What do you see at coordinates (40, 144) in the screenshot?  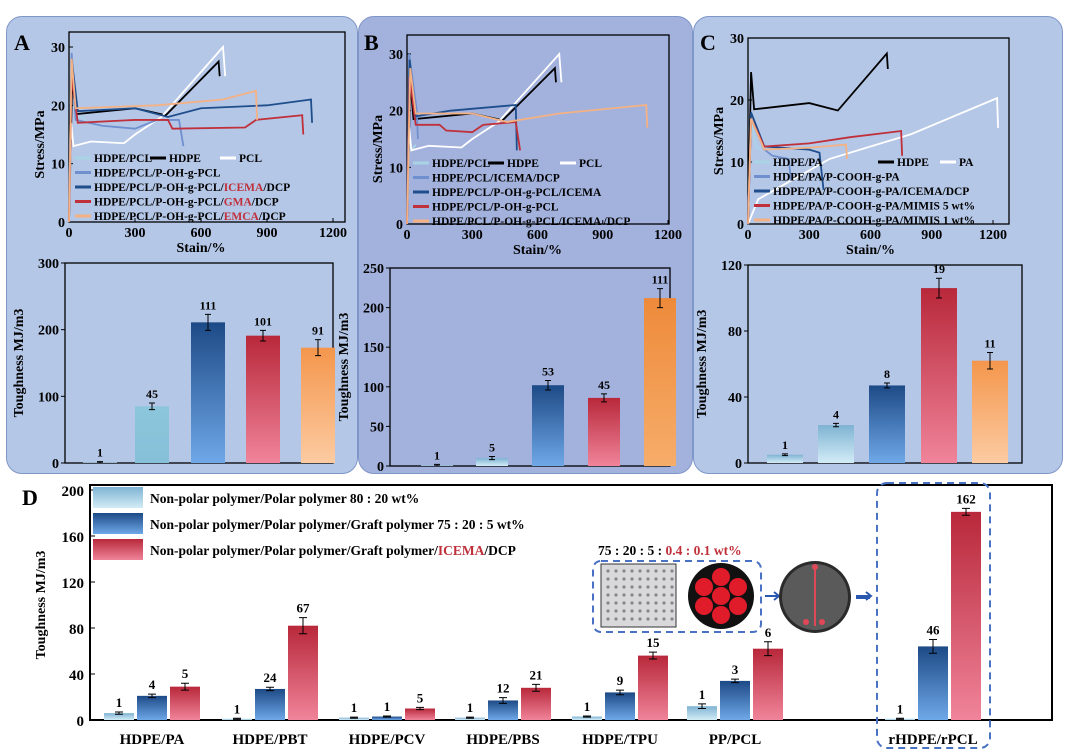 I see `y-axis-label: Stress/MPa` at bounding box center [40, 144].